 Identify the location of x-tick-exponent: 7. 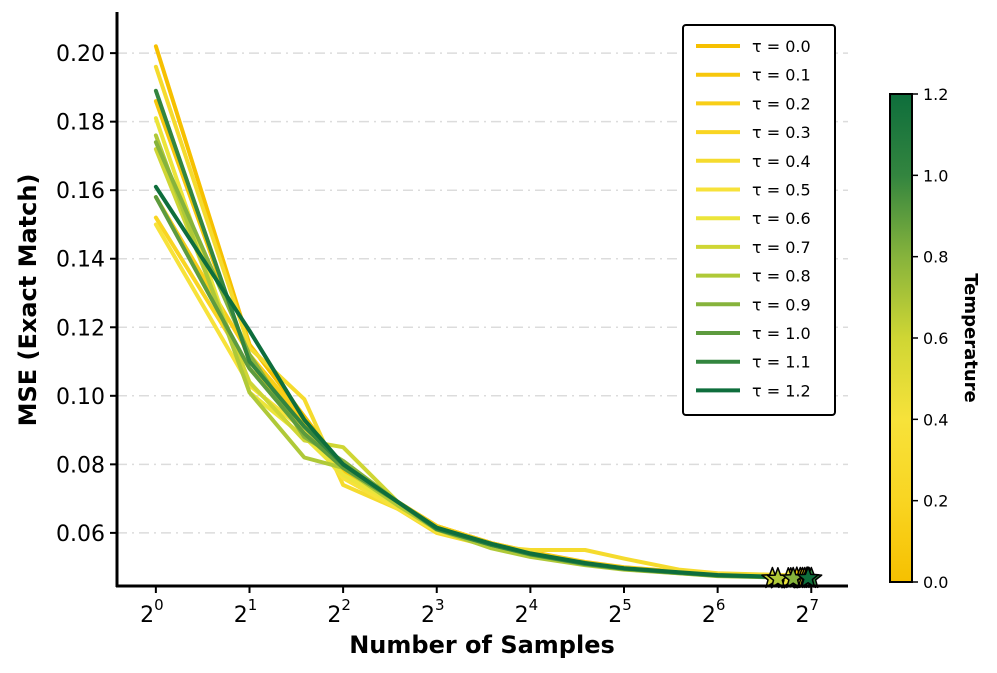
(814, 605).